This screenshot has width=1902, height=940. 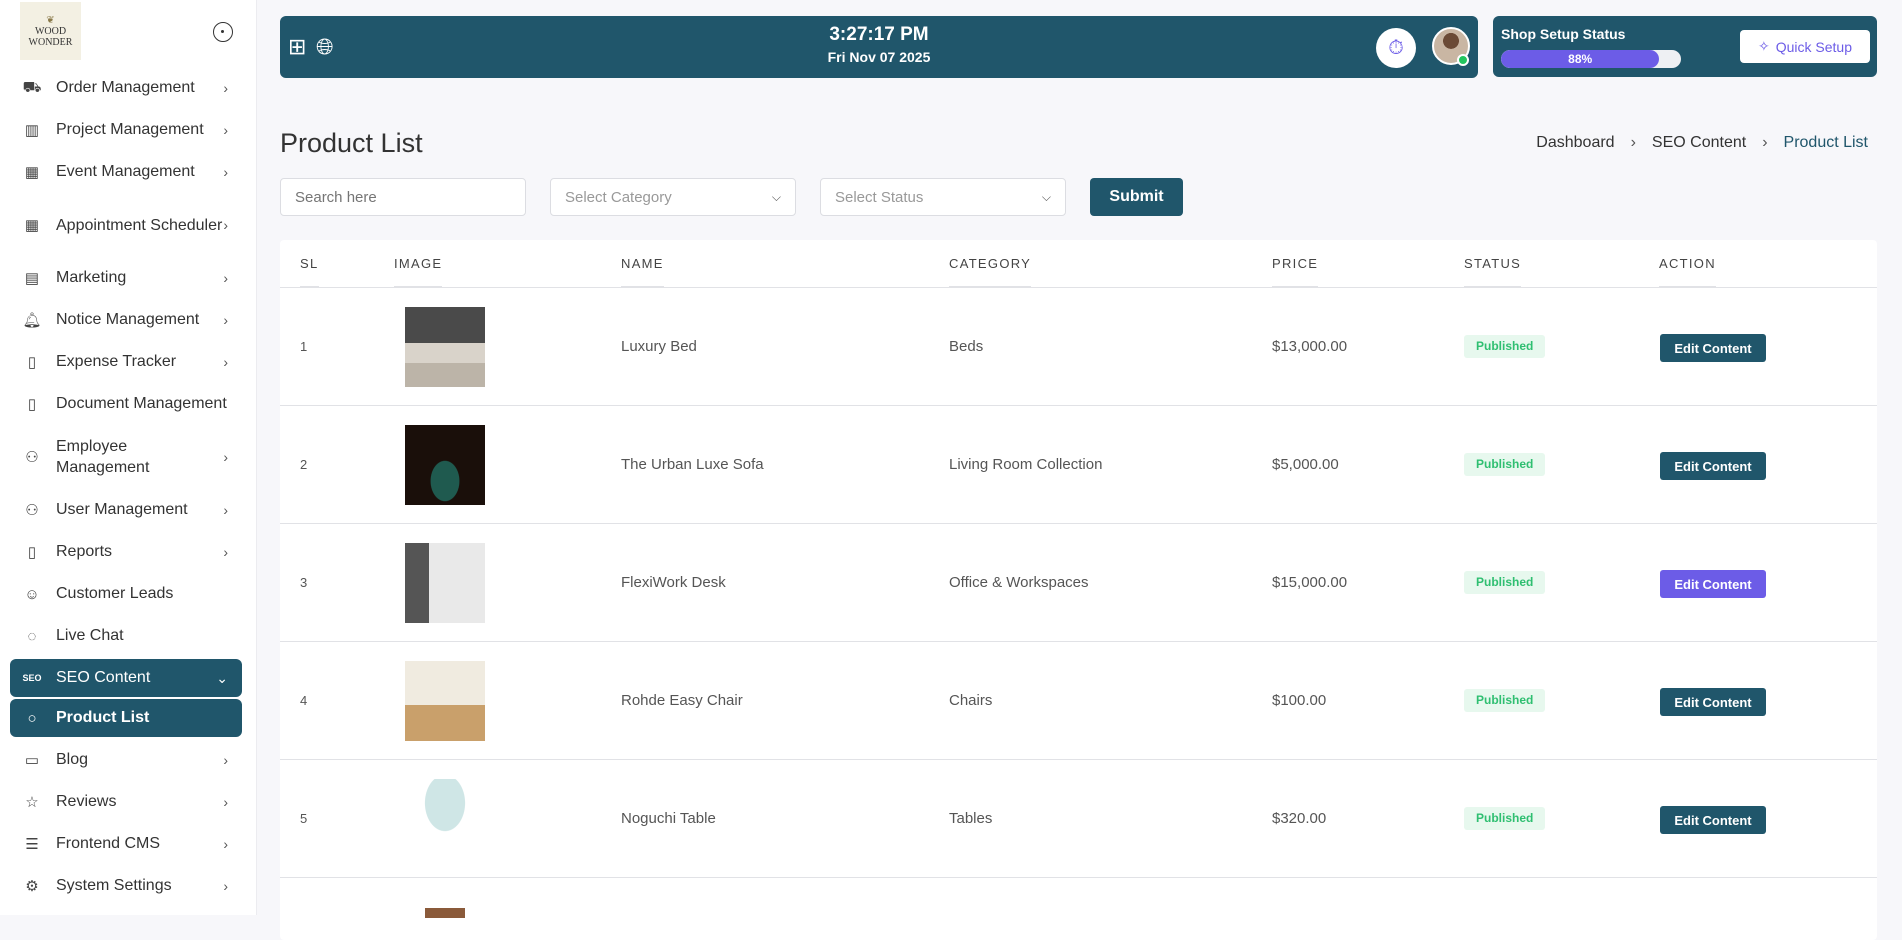 I want to click on column-header-status: STATUS, so click(x=1493, y=263).